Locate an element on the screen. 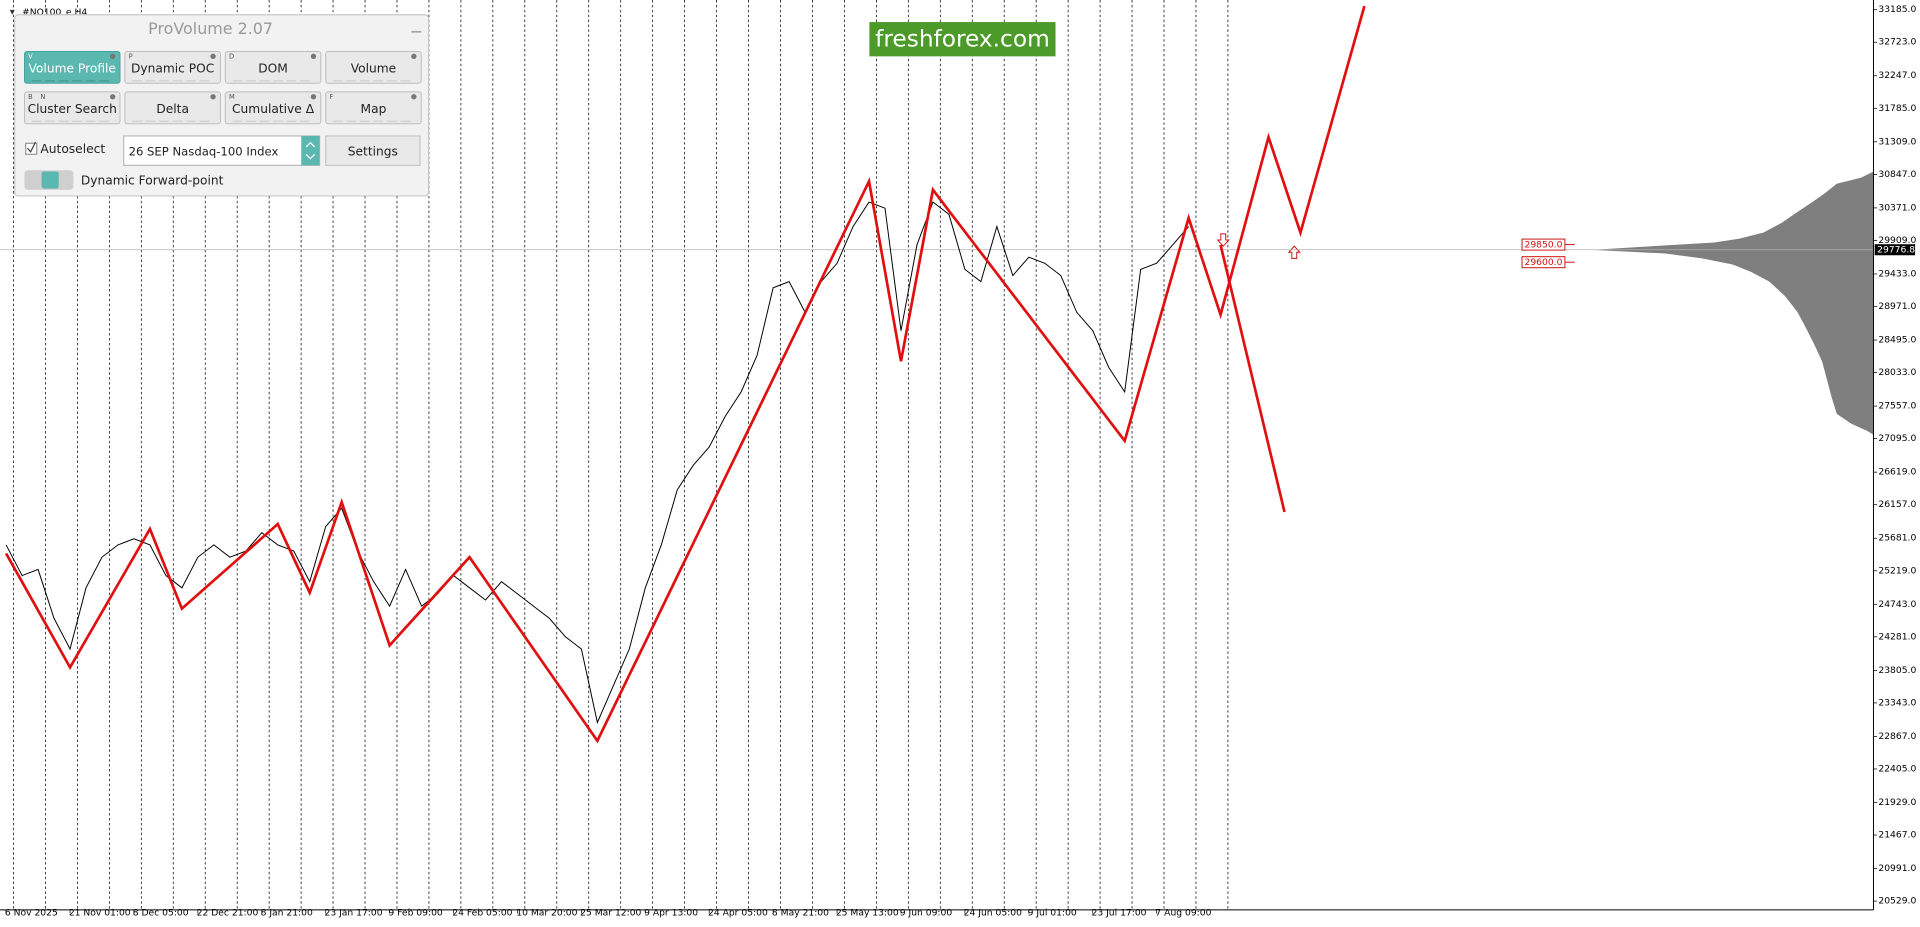 This screenshot has width=1920, height=927. y-tick-label: 20991.0 is located at coordinates (1897, 868).